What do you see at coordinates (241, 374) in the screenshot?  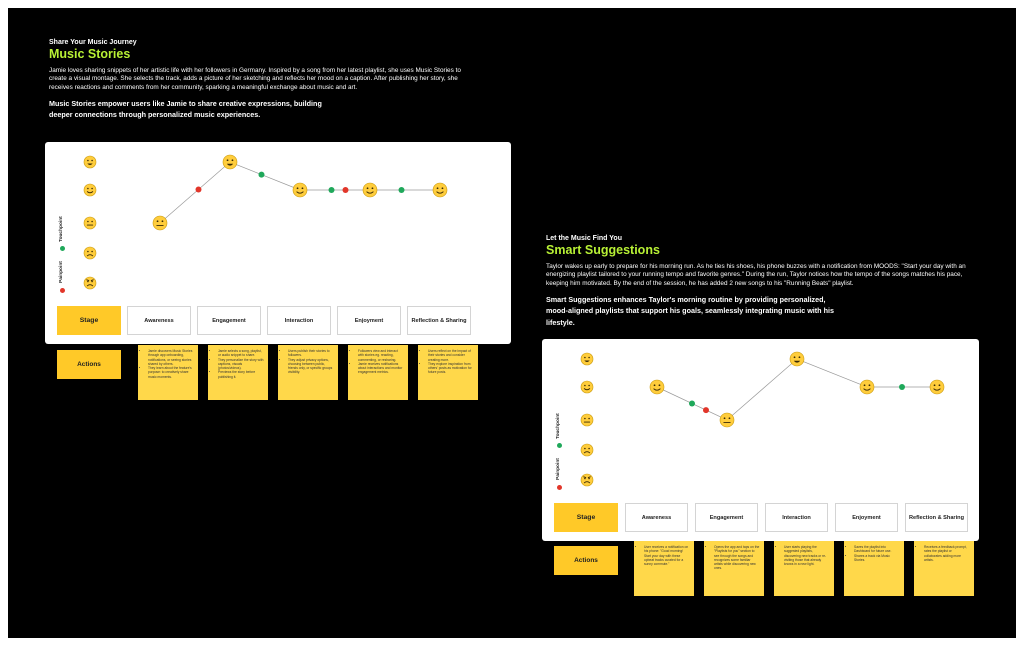 I see `note-item: Previews the story before publishing it.` at bounding box center [241, 374].